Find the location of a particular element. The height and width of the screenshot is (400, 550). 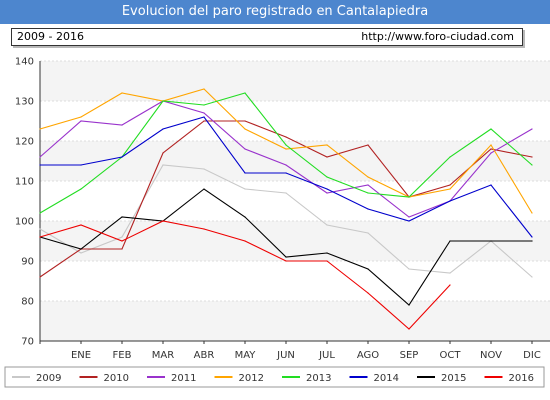

legend-item-2011: 2011 is located at coordinates (171, 378).